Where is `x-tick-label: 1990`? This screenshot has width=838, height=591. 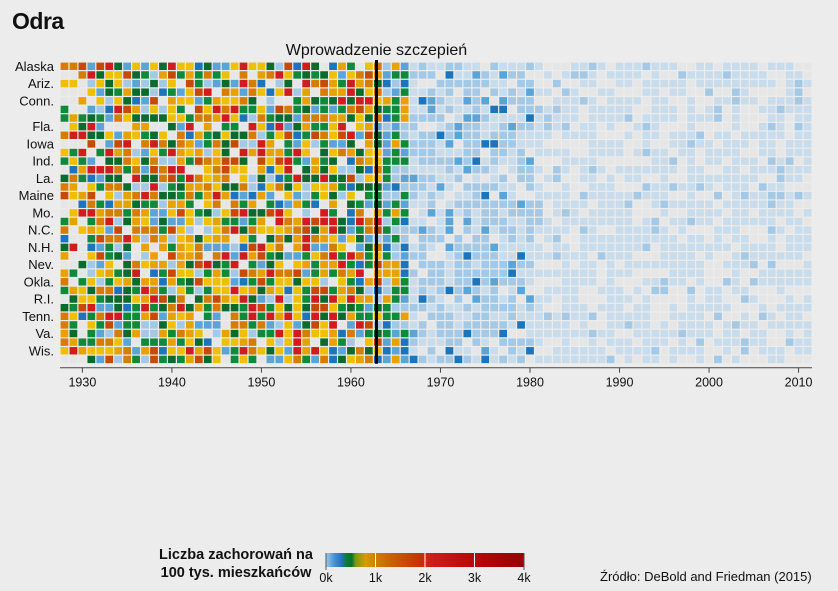 x-tick-label: 1990 is located at coordinates (620, 383).